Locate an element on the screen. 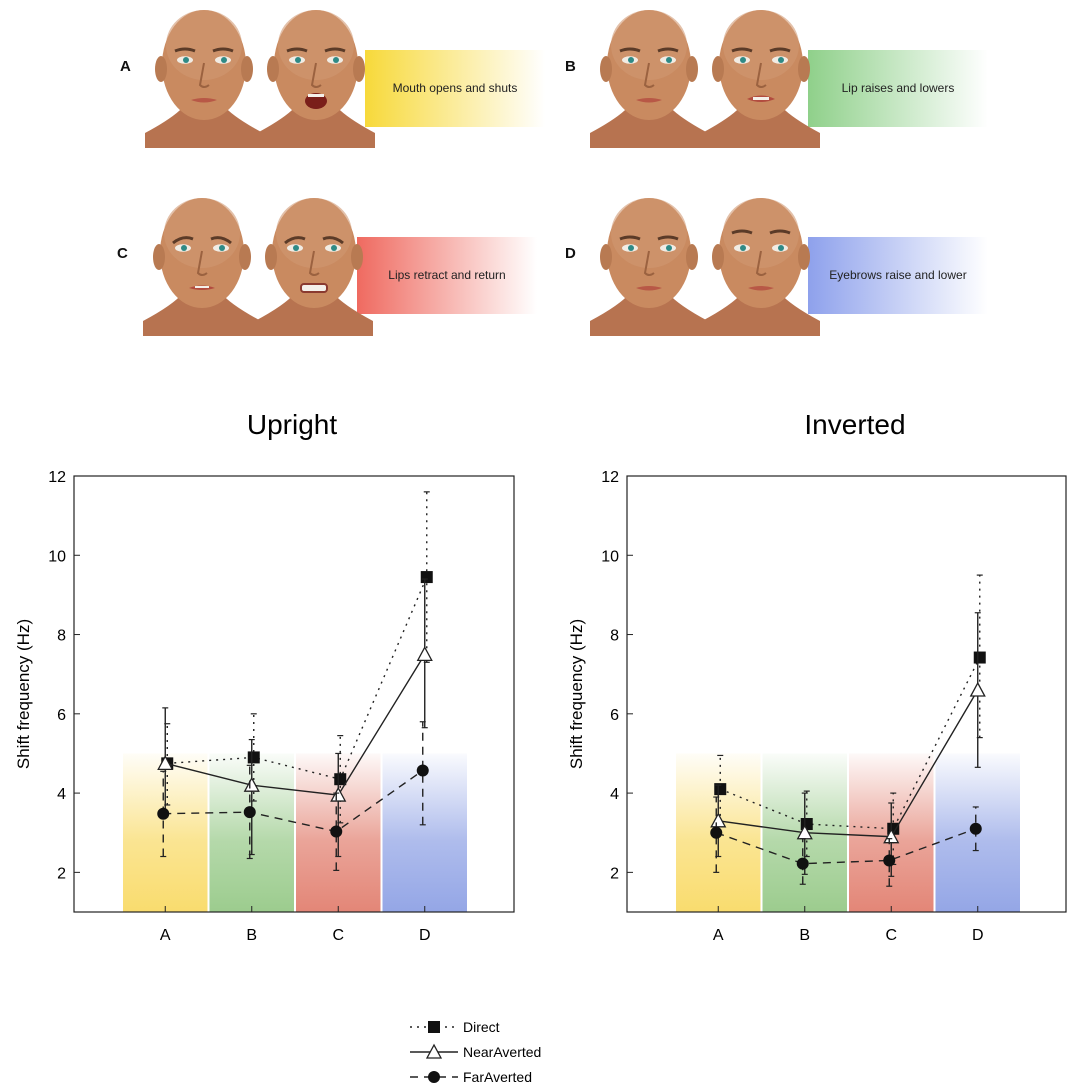 This screenshot has height=1086, width=1072. expression-face-d is located at coordinates (761, 267).